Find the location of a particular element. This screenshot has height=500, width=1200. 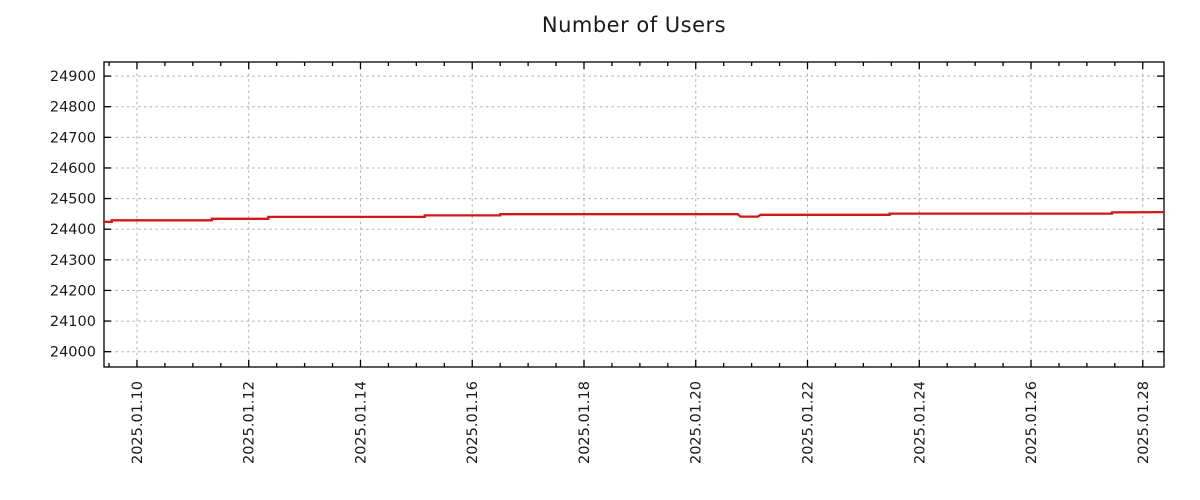

y-tick-label: 24400 is located at coordinates (73, 230).